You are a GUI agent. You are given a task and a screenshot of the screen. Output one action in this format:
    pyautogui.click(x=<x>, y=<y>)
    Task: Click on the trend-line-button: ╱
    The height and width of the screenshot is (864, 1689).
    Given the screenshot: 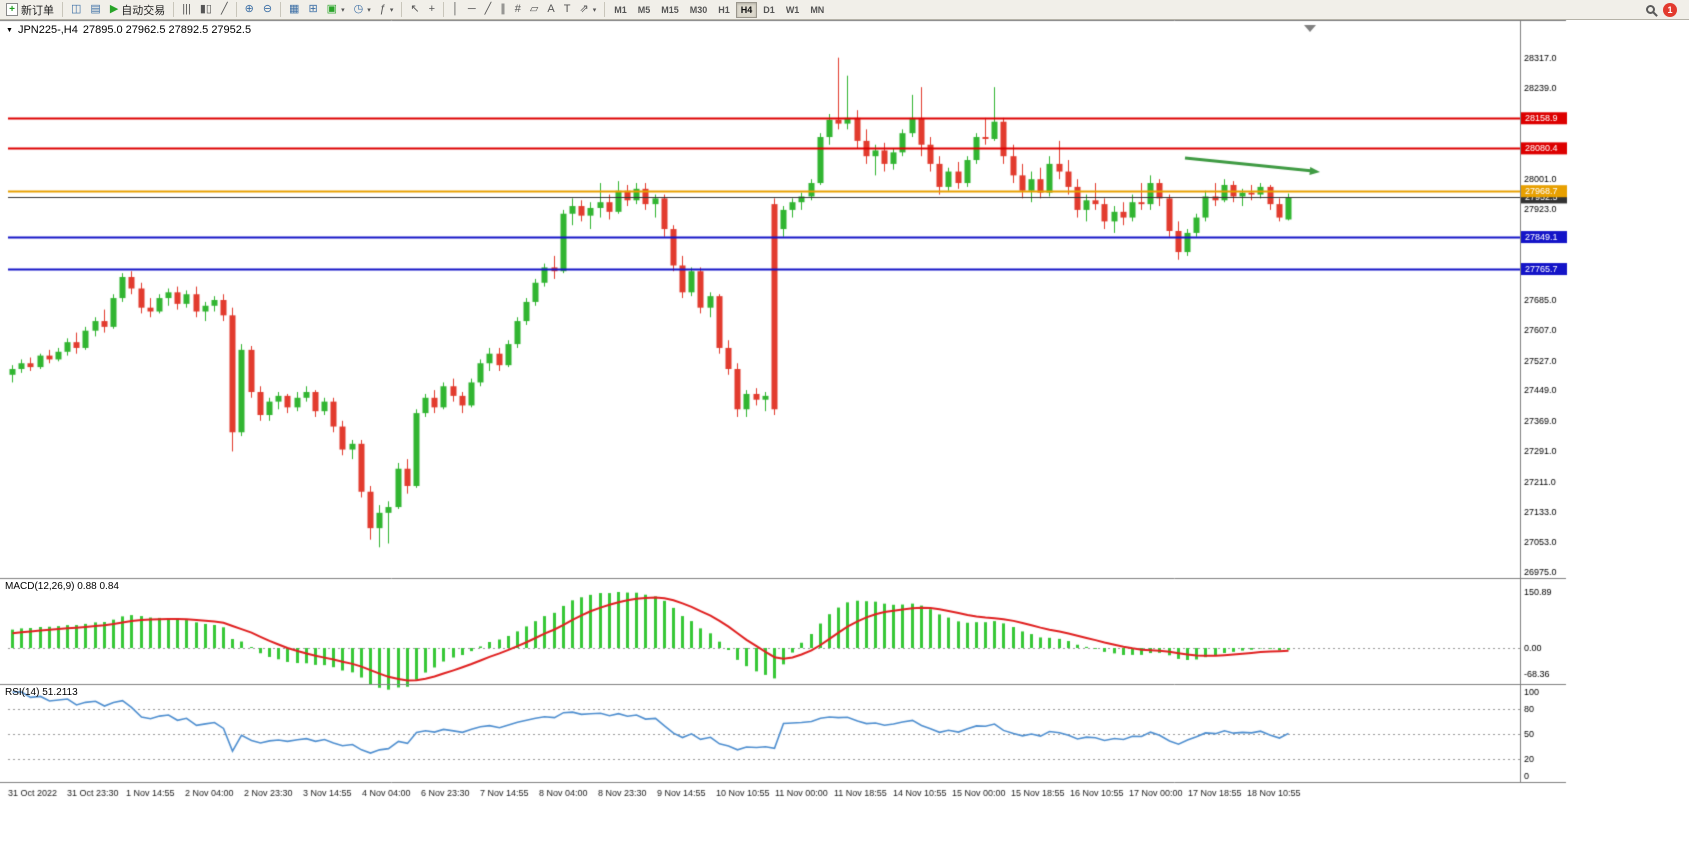 What is the action you would take?
    pyautogui.click(x=488, y=10)
    